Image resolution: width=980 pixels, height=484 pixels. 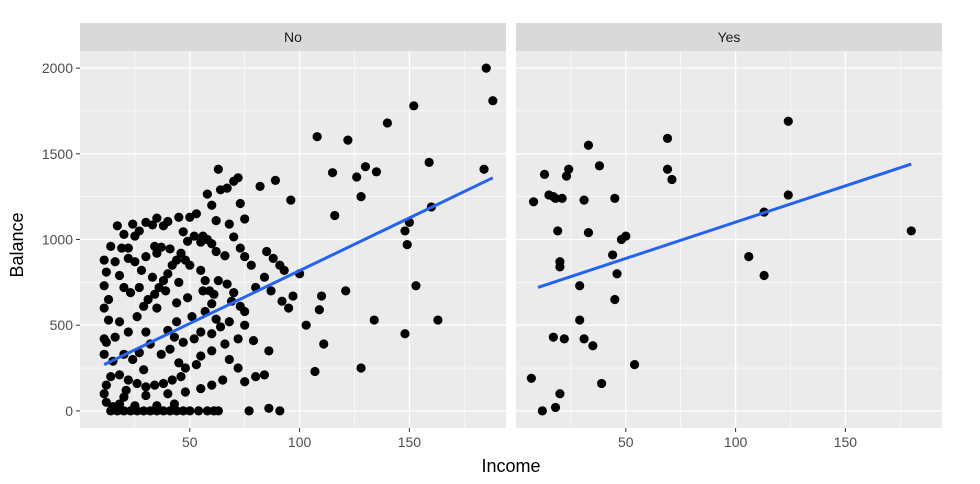 What do you see at coordinates (519, 439) in the screenshot?
I see `x-axis: 50 100 150 50 100 150` at bounding box center [519, 439].